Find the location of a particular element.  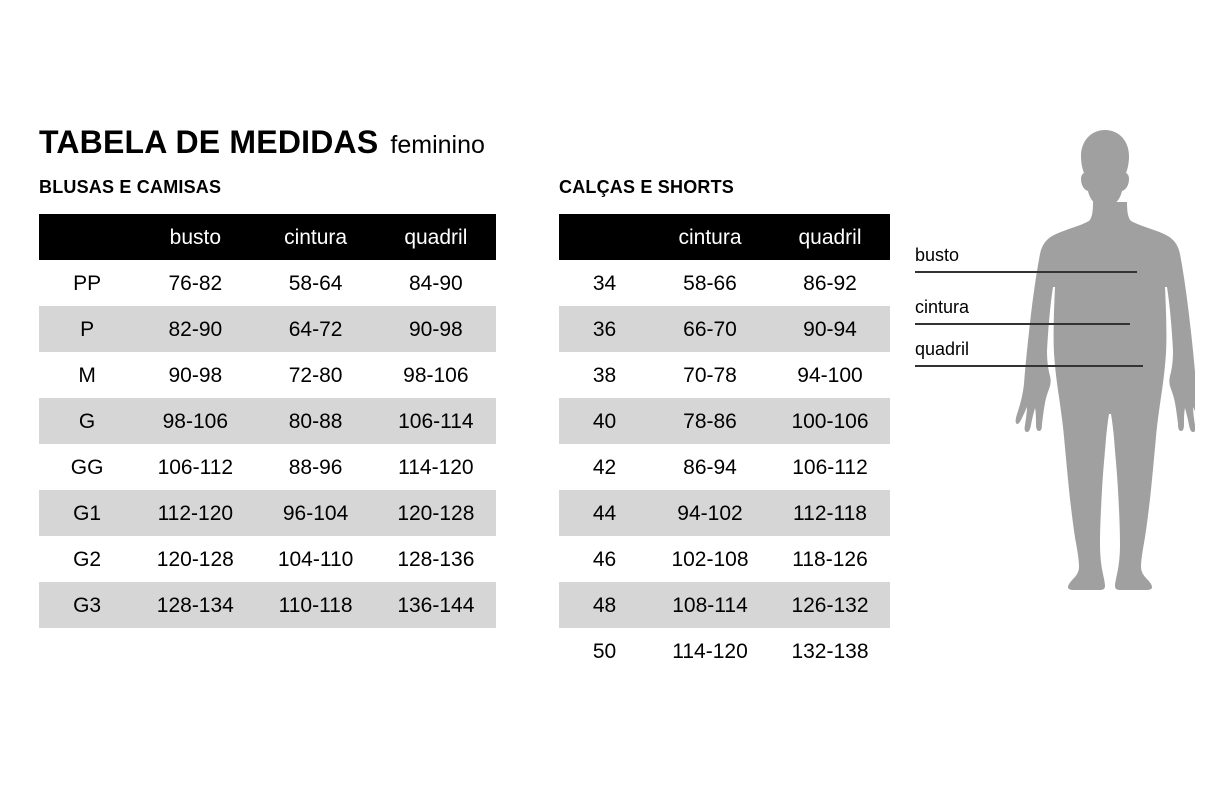

cell-cintura: 66-70 is located at coordinates (710, 329).